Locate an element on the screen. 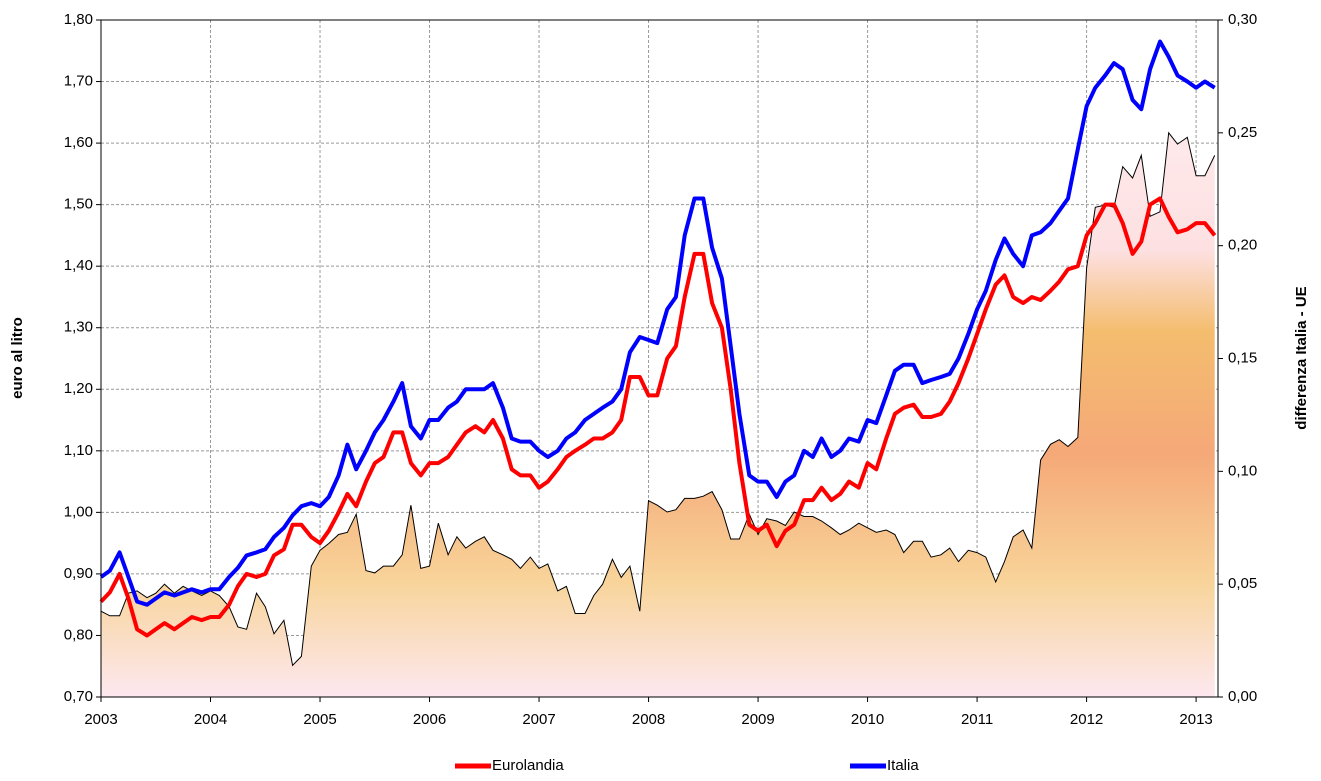 Image resolution: width=1321 pixels, height=781 pixels. y-tick-label: 0,80 is located at coordinates (78, 634).